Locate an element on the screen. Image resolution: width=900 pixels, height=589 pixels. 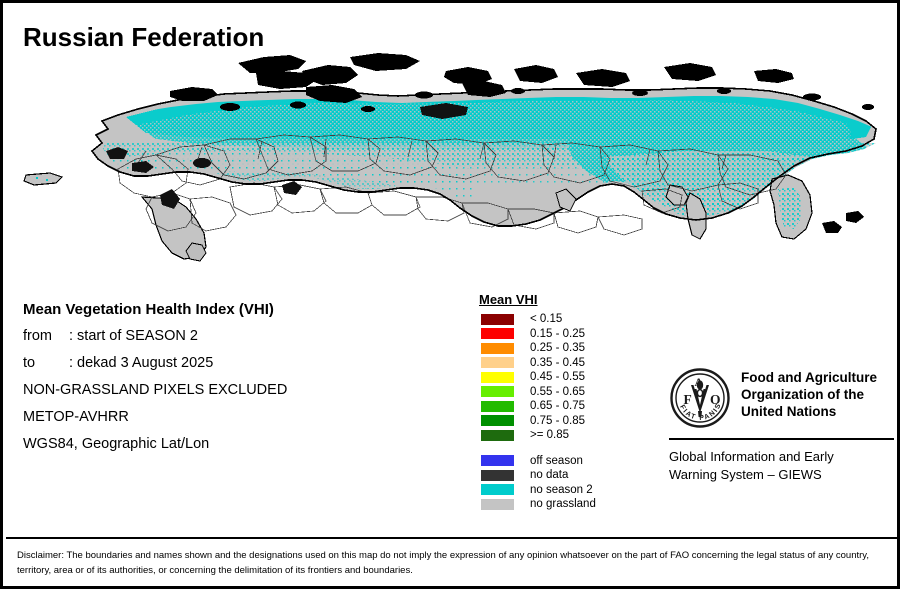
legend-item: 0.45 - 0.55 is located at coordinates (548, 377).